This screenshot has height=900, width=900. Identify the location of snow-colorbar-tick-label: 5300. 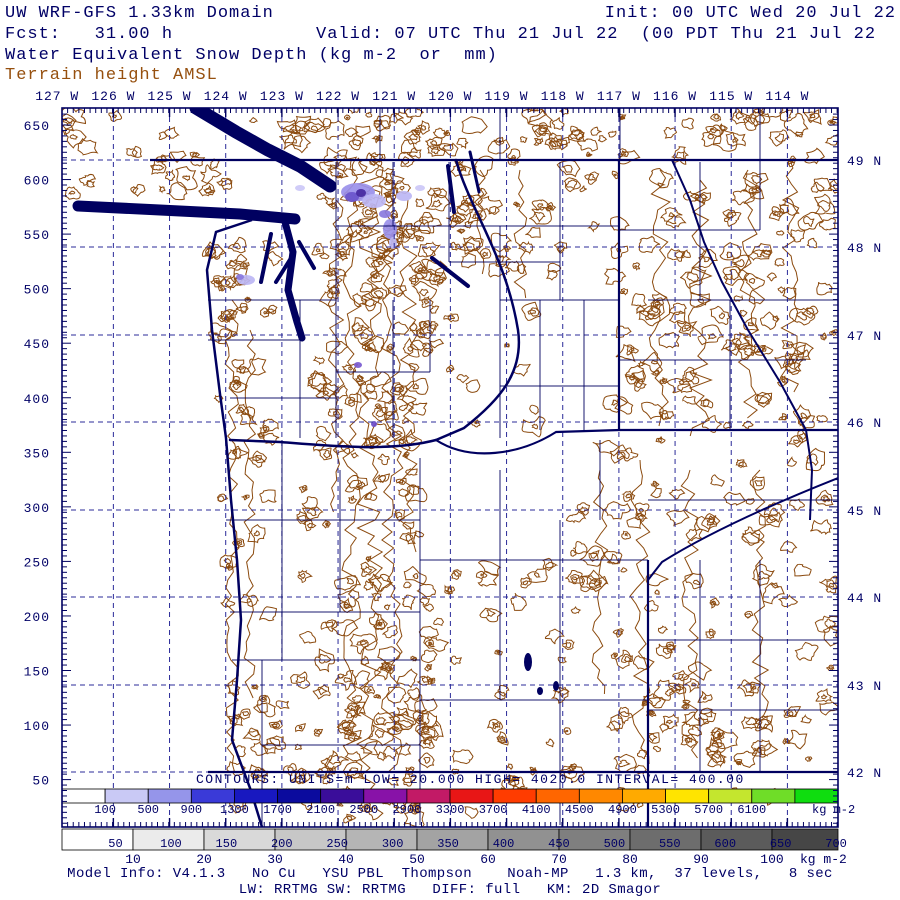
(665, 810).